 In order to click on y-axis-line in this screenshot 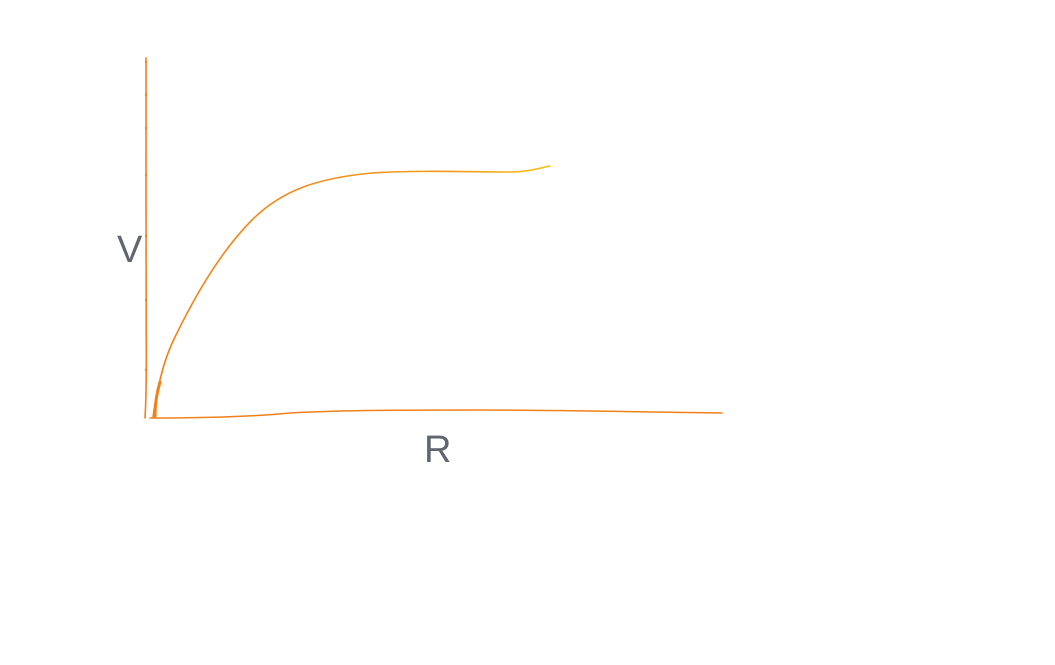, I will do `click(146, 238)`.